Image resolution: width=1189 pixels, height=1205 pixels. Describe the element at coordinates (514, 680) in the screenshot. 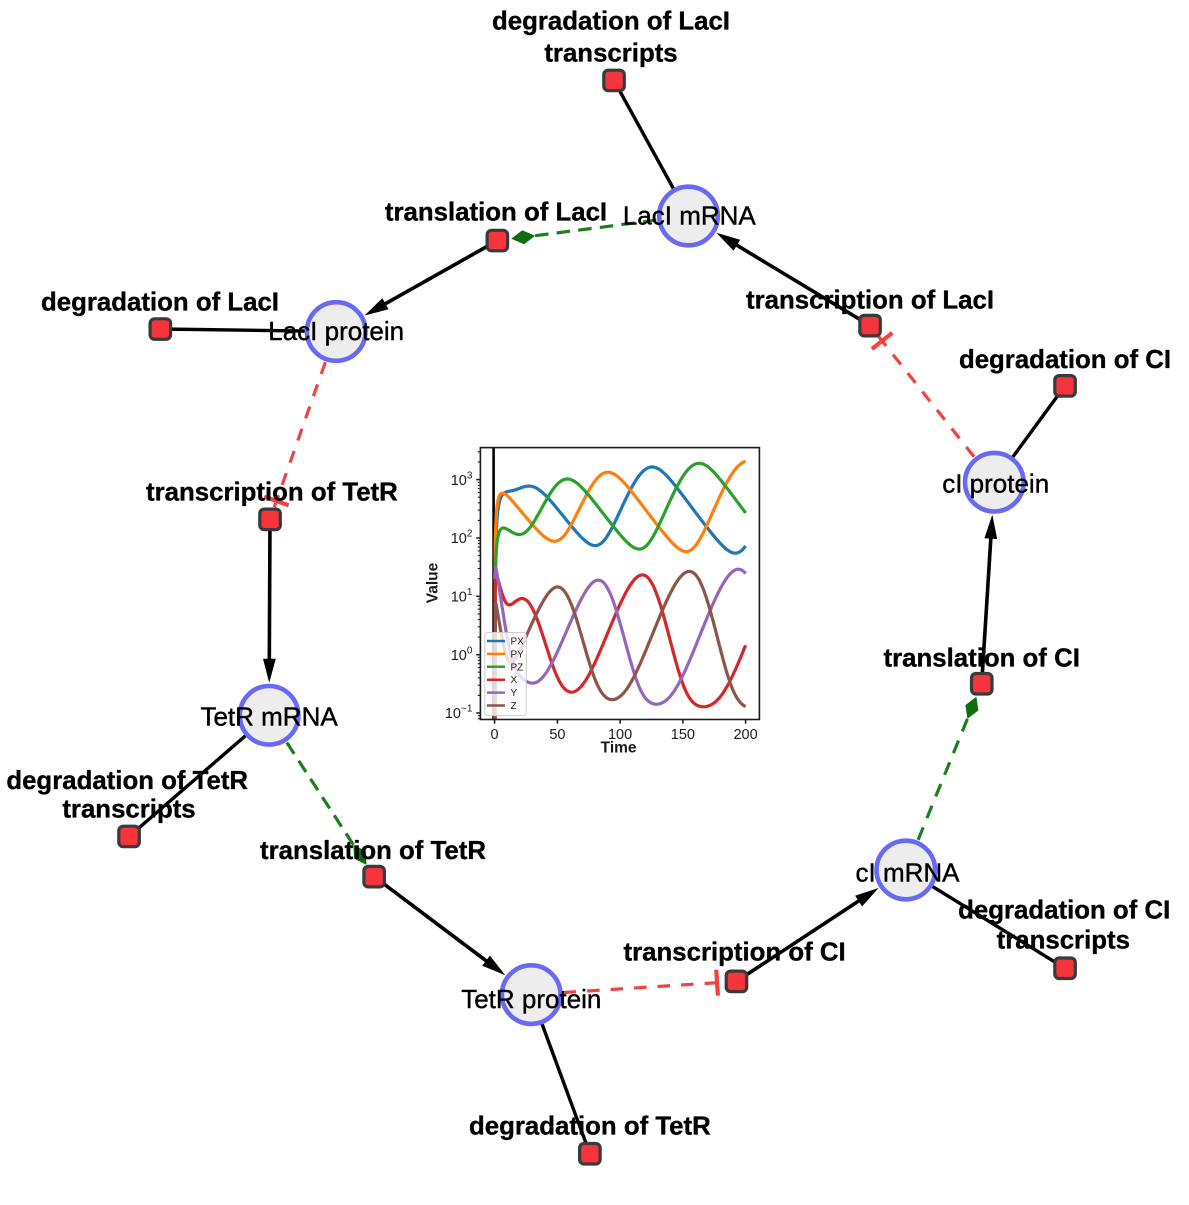

I see `svg-text: X` at that location.